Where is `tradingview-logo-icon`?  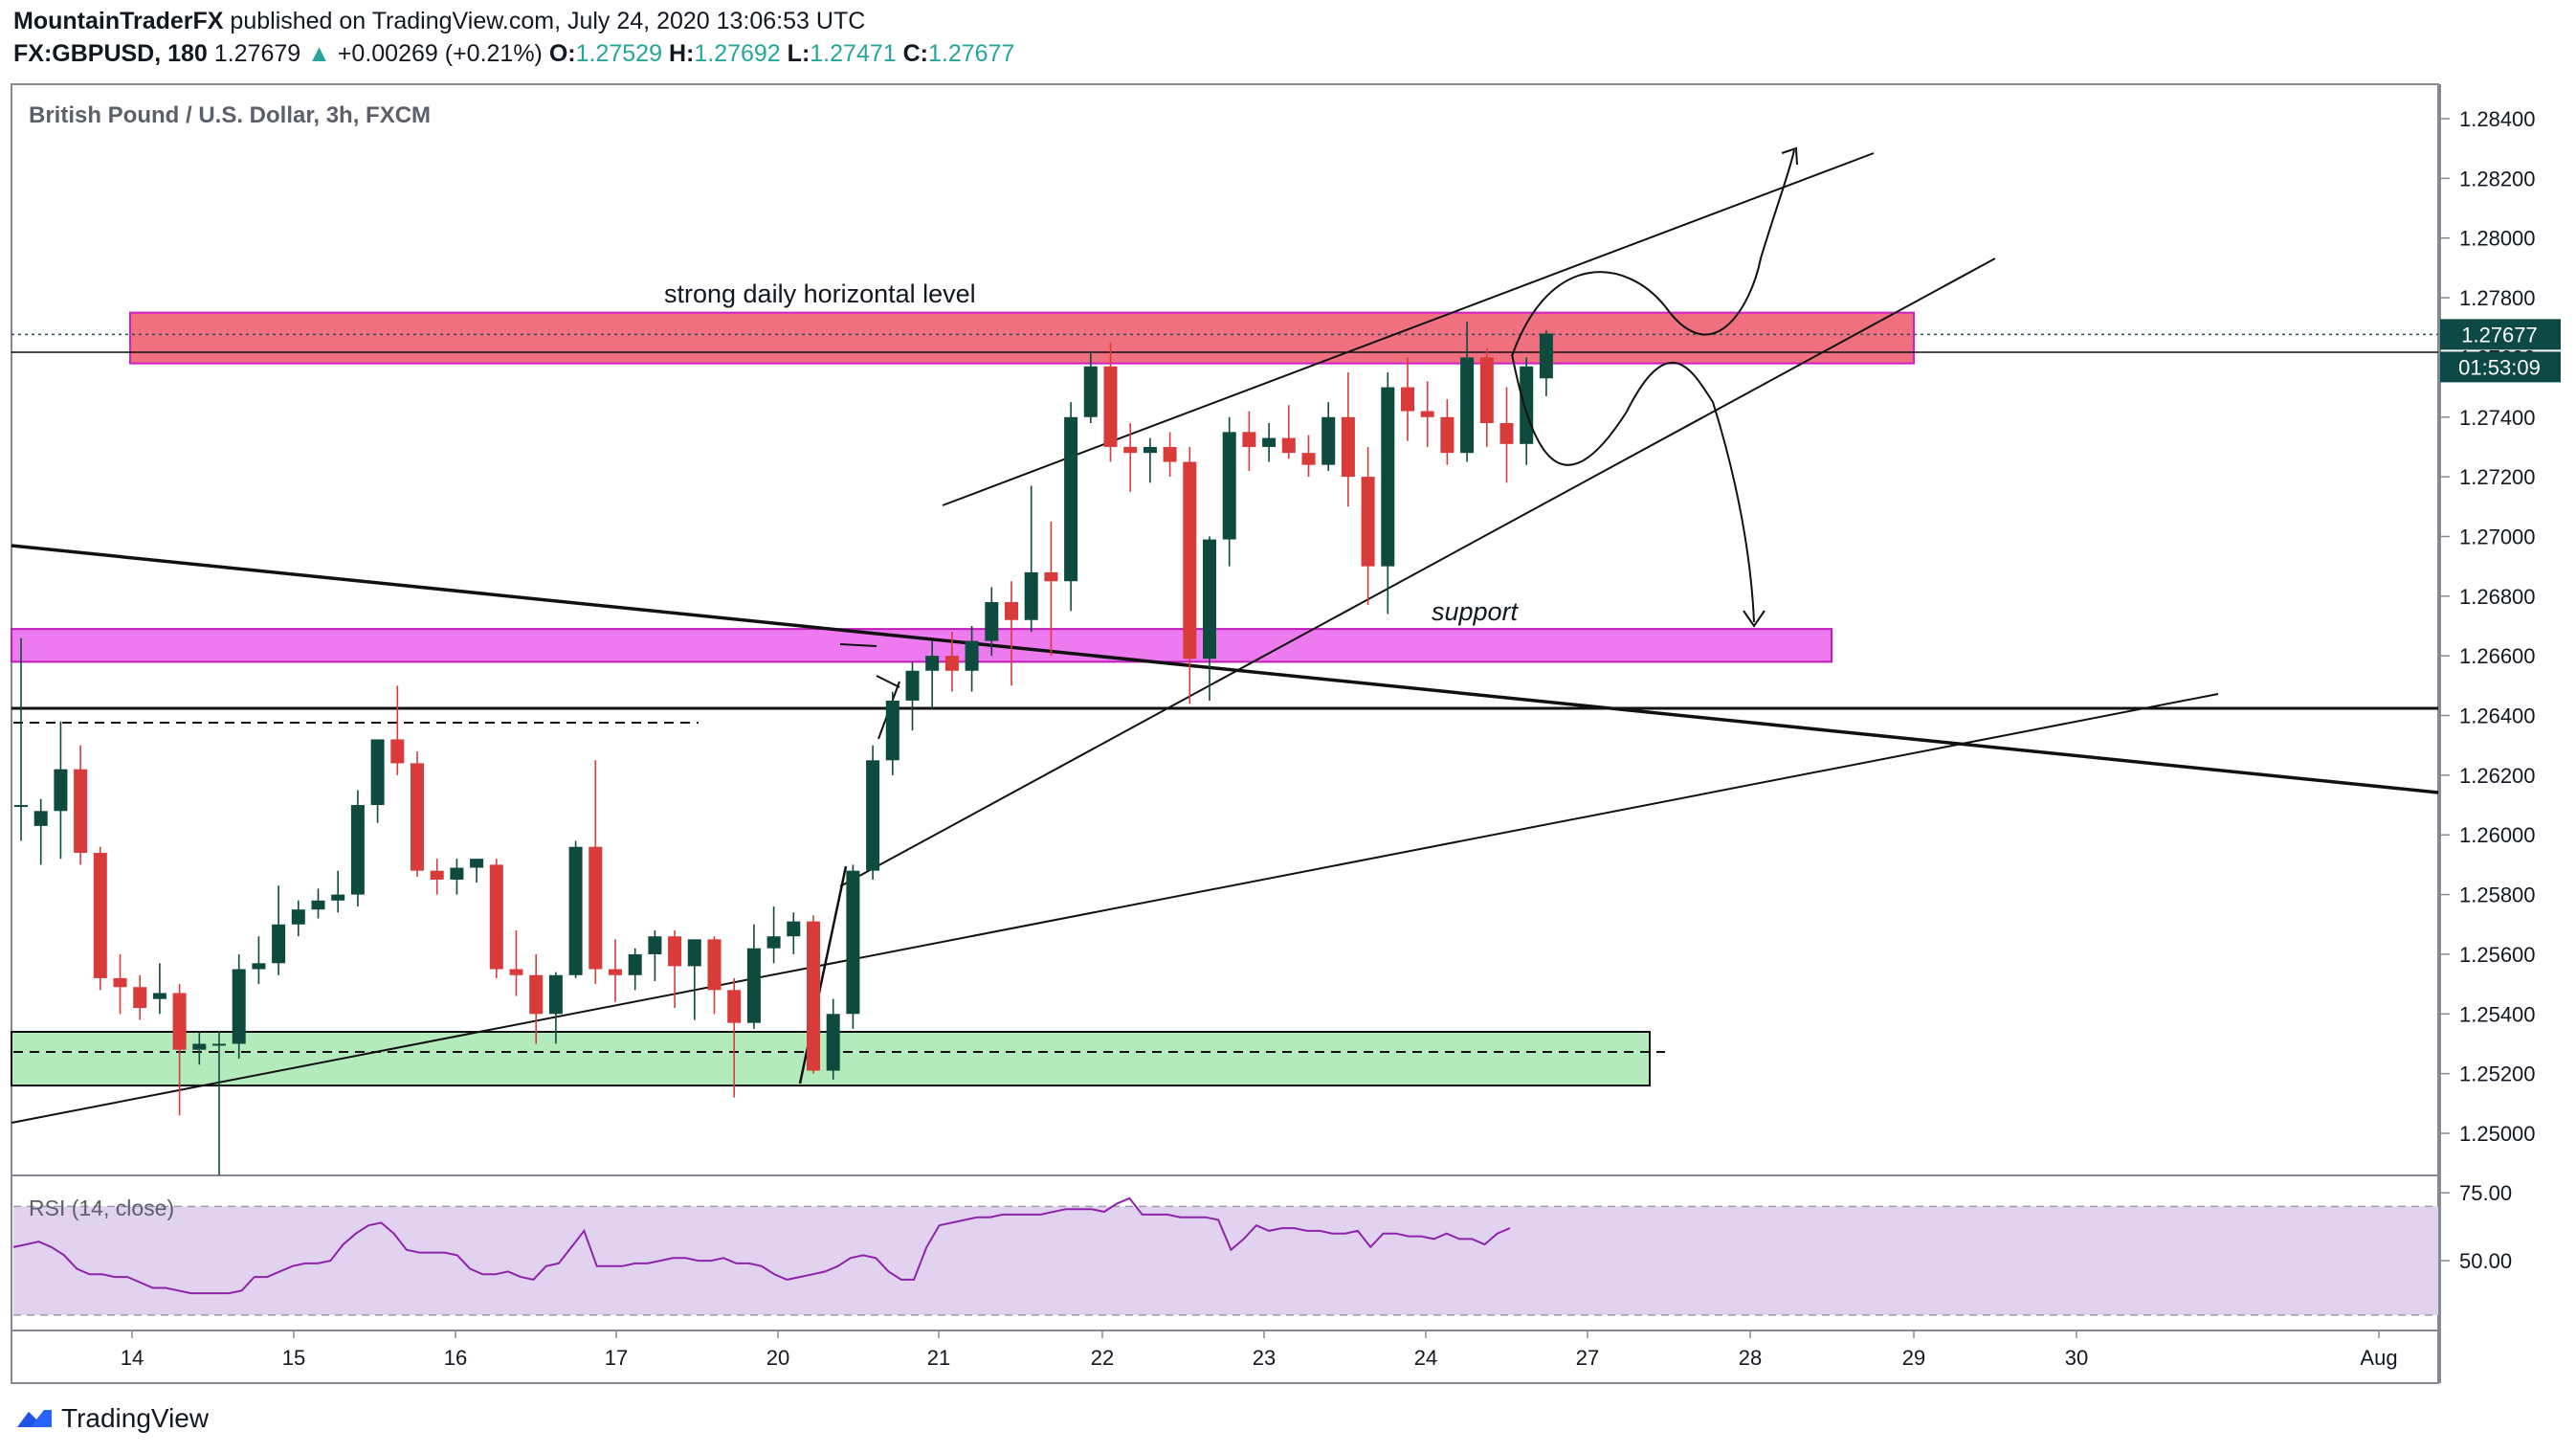 tradingview-logo-icon is located at coordinates (34, 1418).